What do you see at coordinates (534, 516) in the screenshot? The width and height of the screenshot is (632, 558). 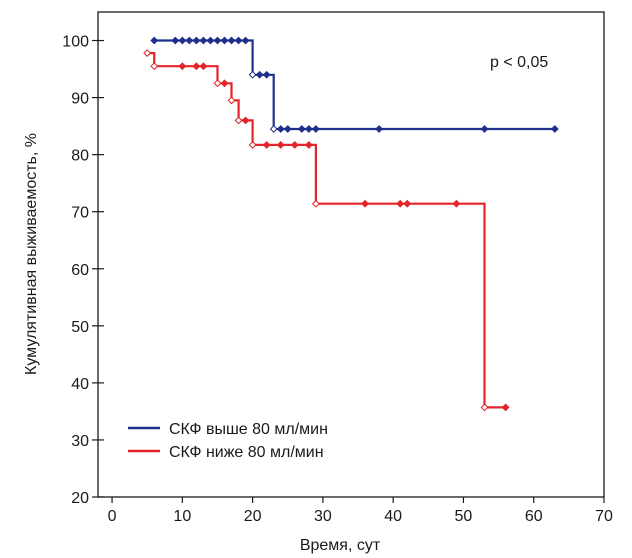 I see `x-tick-label: 60` at bounding box center [534, 516].